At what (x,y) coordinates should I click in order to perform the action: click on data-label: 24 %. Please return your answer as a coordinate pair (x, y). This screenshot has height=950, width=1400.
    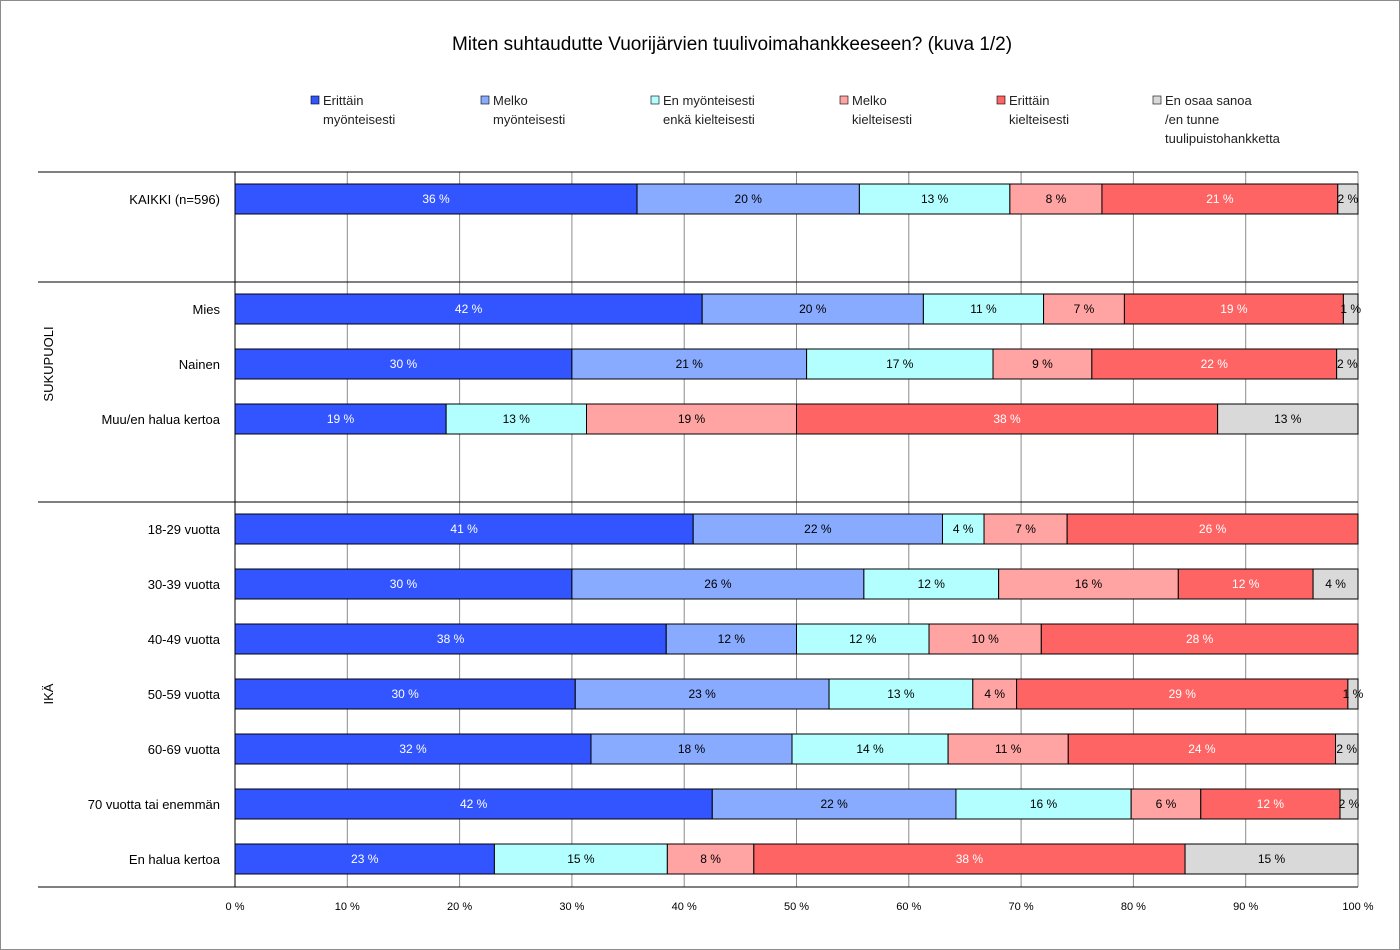
    Looking at the image, I should click on (1202, 749).